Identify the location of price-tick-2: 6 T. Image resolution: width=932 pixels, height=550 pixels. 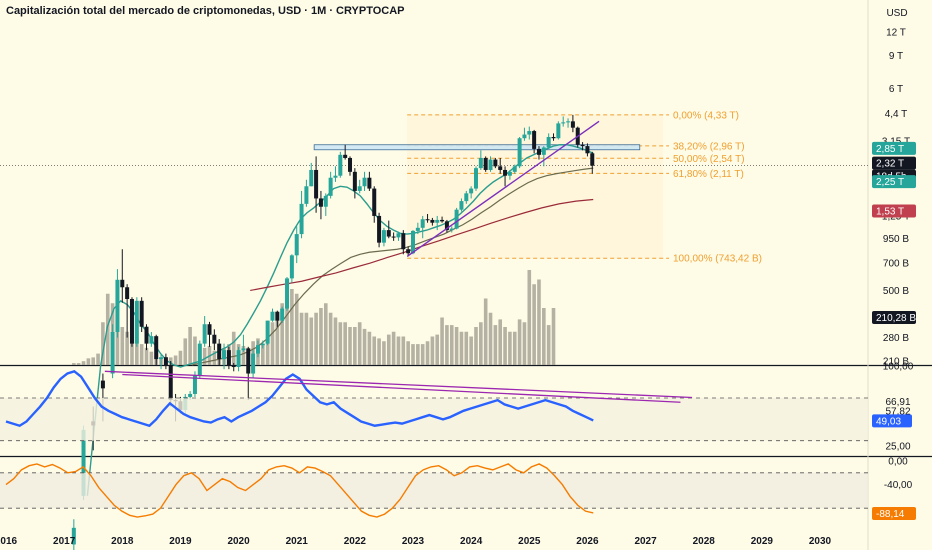
(896, 89).